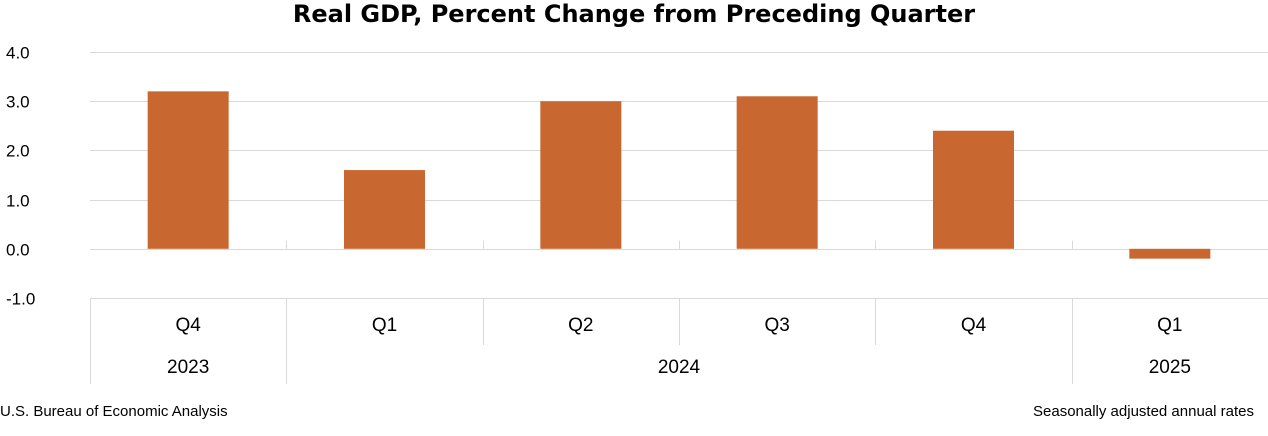  Describe the element at coordinates (18, 201) in the screenshot. I see `y-tick-label: 1.0` at that location.